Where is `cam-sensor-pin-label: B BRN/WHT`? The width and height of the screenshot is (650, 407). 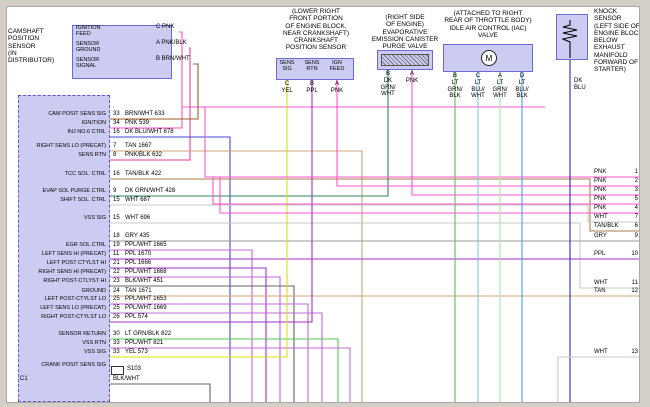 cam-sensor-pin-label: B BRN/WHT is located at coordinates (173, 59).